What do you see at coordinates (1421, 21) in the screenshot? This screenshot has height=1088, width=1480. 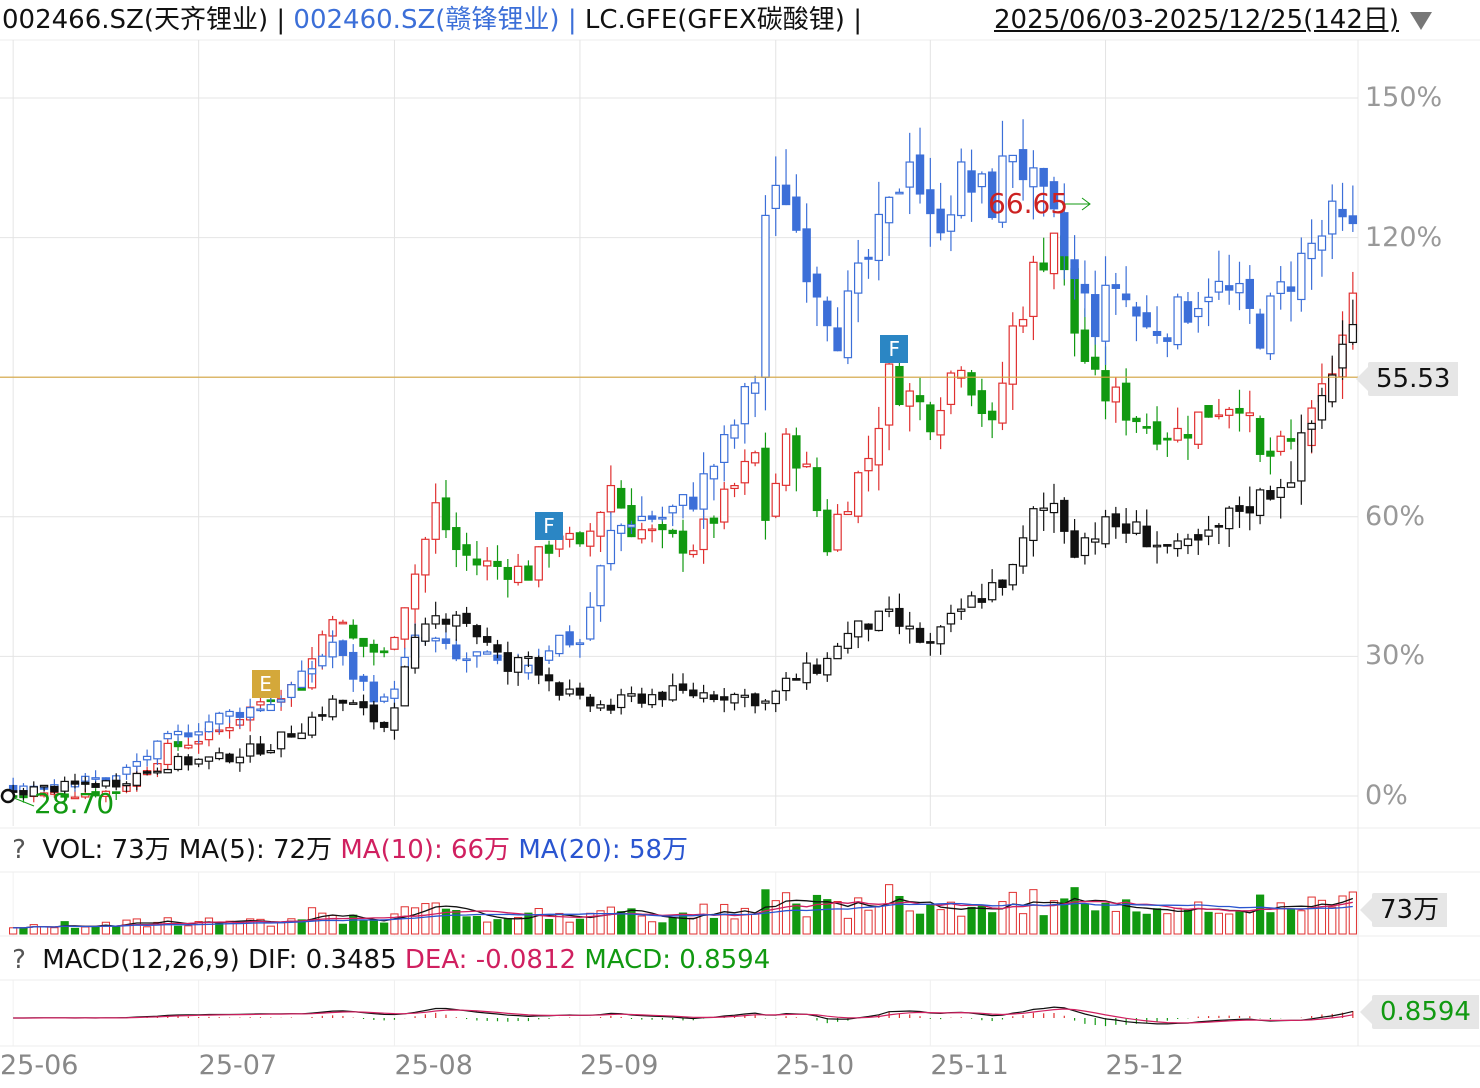 I see `triangle-down-icon` at bounding box center [1421, 21].